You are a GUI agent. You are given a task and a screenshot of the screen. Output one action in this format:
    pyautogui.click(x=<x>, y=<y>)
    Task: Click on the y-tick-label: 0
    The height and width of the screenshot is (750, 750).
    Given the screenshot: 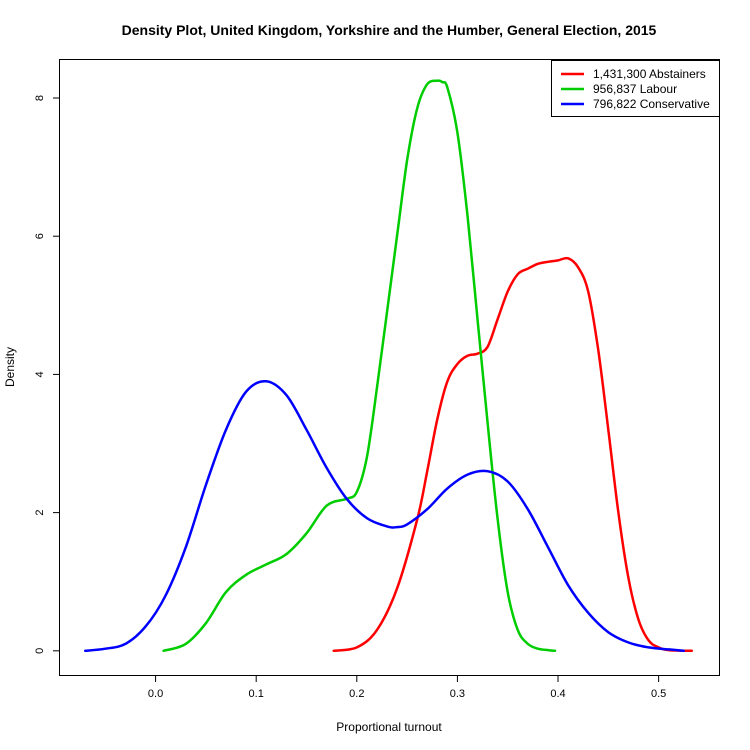 What is the action you would take?
    pyautogui.click(x=40, y=651)
    